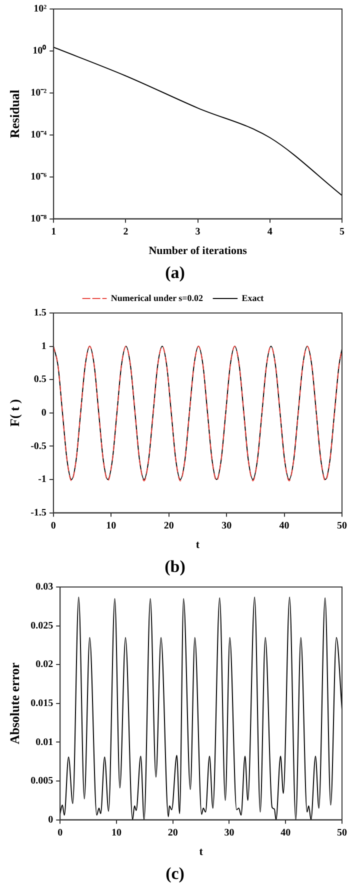 Image resolution: width=350 pixels, height=893 pixels. What do you see at coordinates (40, 313) in the screenshot?
I see `y-tick-label: 1.5` at bounding box center [40, 313].